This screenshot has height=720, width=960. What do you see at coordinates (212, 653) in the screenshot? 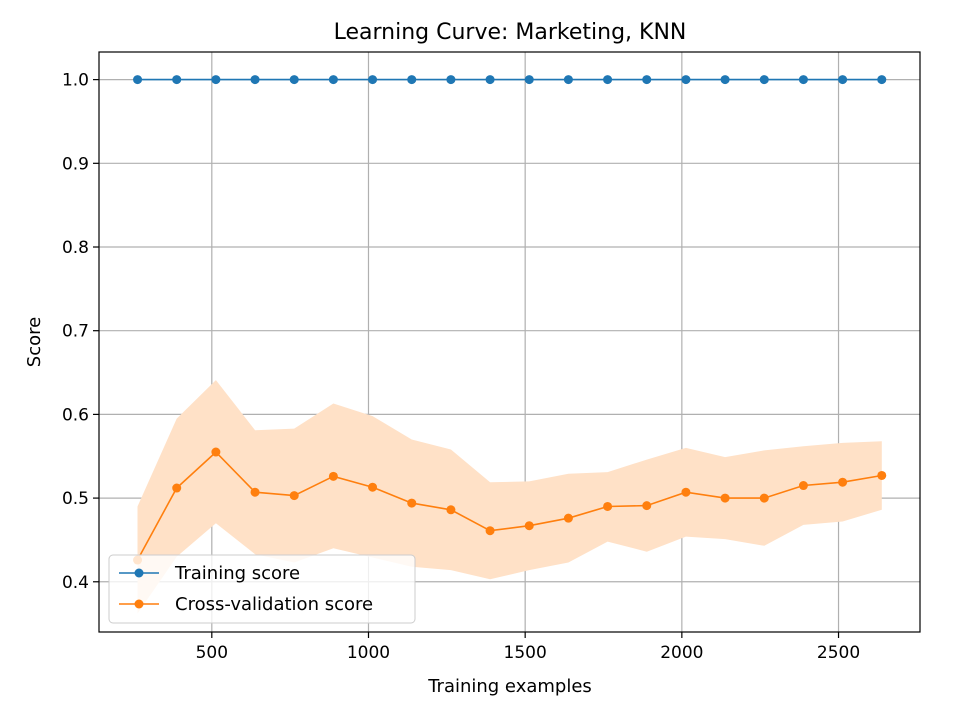
I see `x-tick-label: 500` at bounding box center [212, 653].